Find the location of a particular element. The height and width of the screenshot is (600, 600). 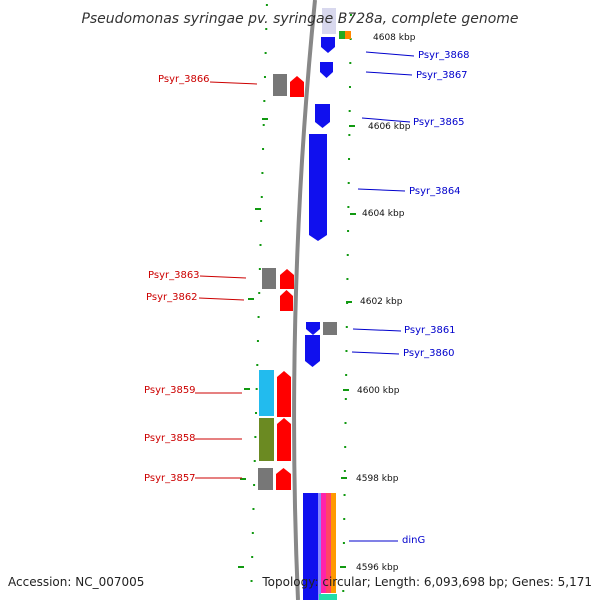

teal-feature-block is located at coordinates (328, 597).